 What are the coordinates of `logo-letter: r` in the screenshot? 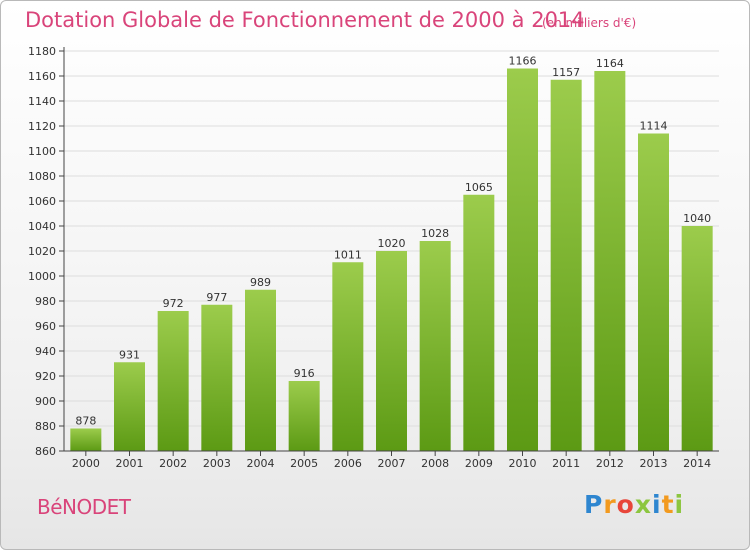 It's located at (610, 504).